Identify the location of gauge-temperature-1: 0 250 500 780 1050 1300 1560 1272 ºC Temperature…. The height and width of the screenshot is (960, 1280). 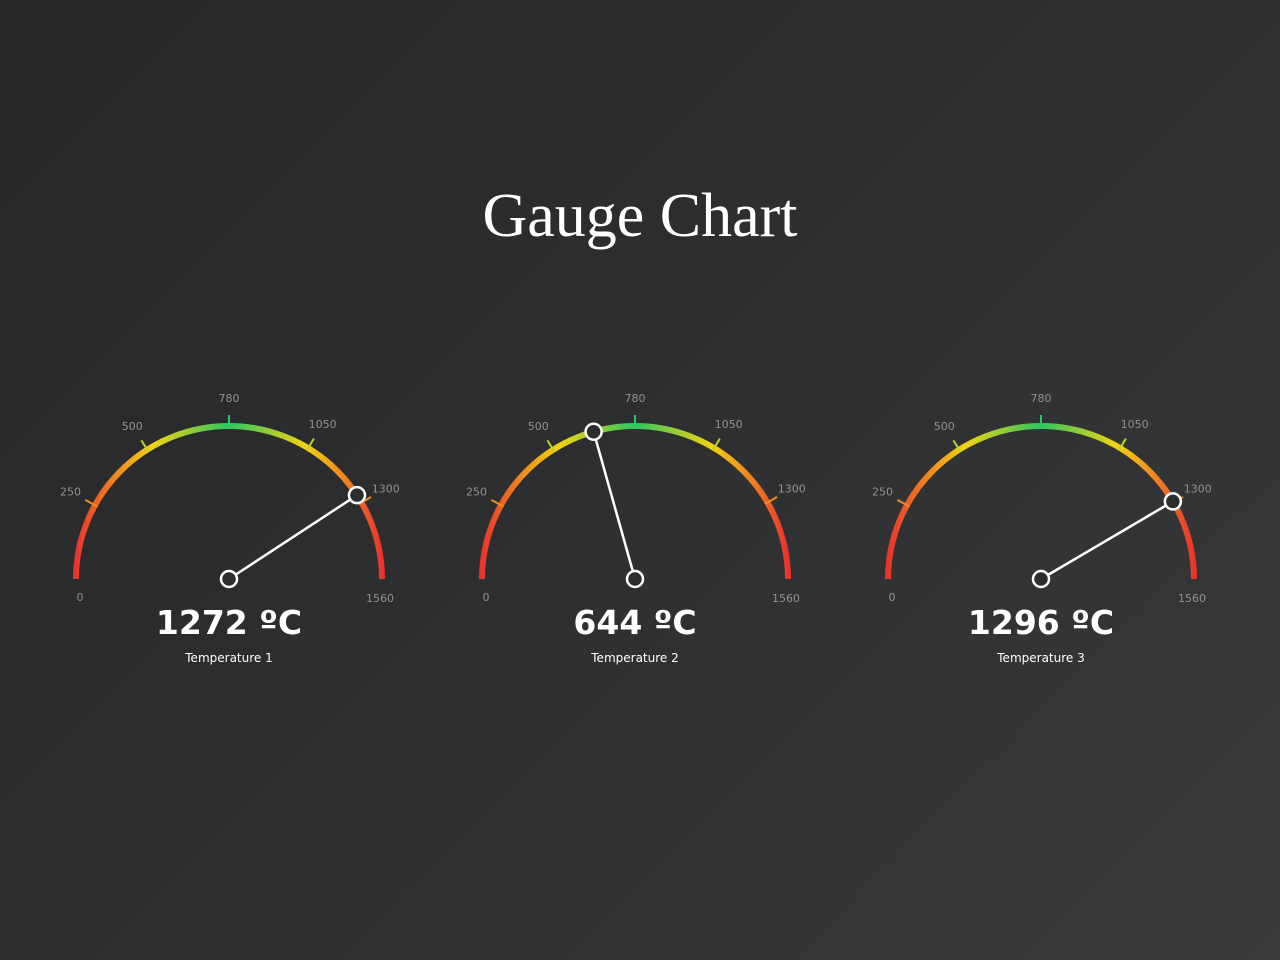
(230, 528).